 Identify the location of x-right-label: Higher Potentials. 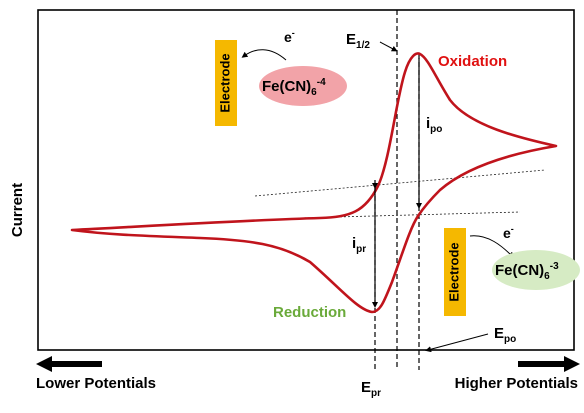
(516, 383).